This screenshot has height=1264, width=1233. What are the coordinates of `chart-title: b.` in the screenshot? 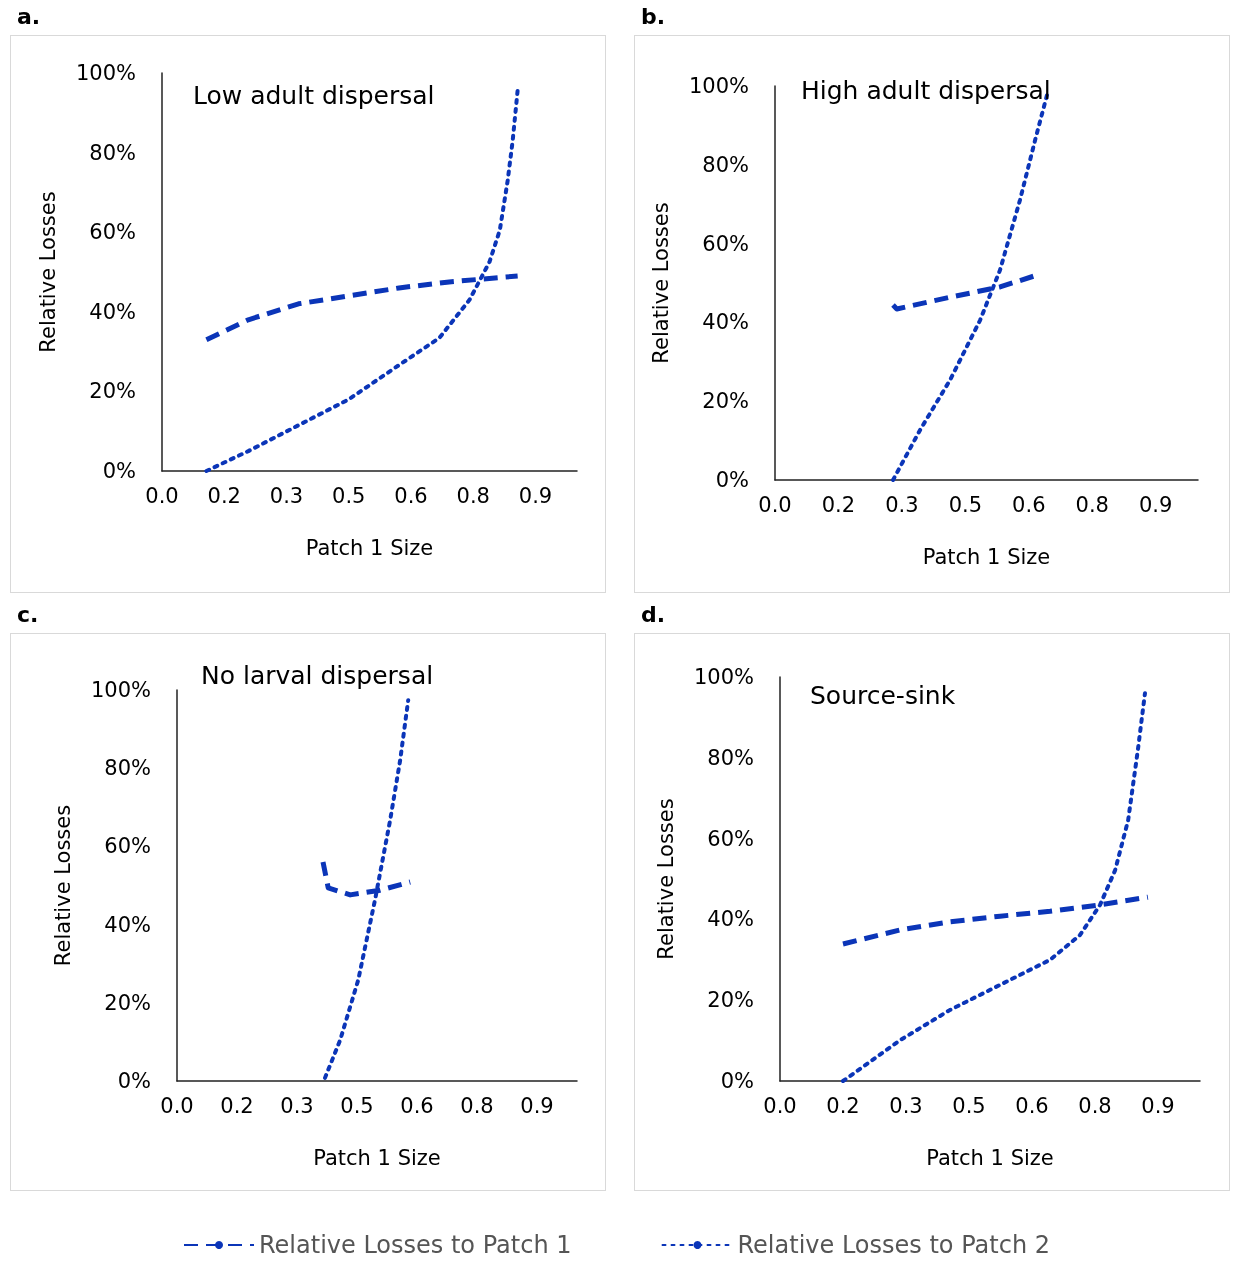 It's located at (653, 16).